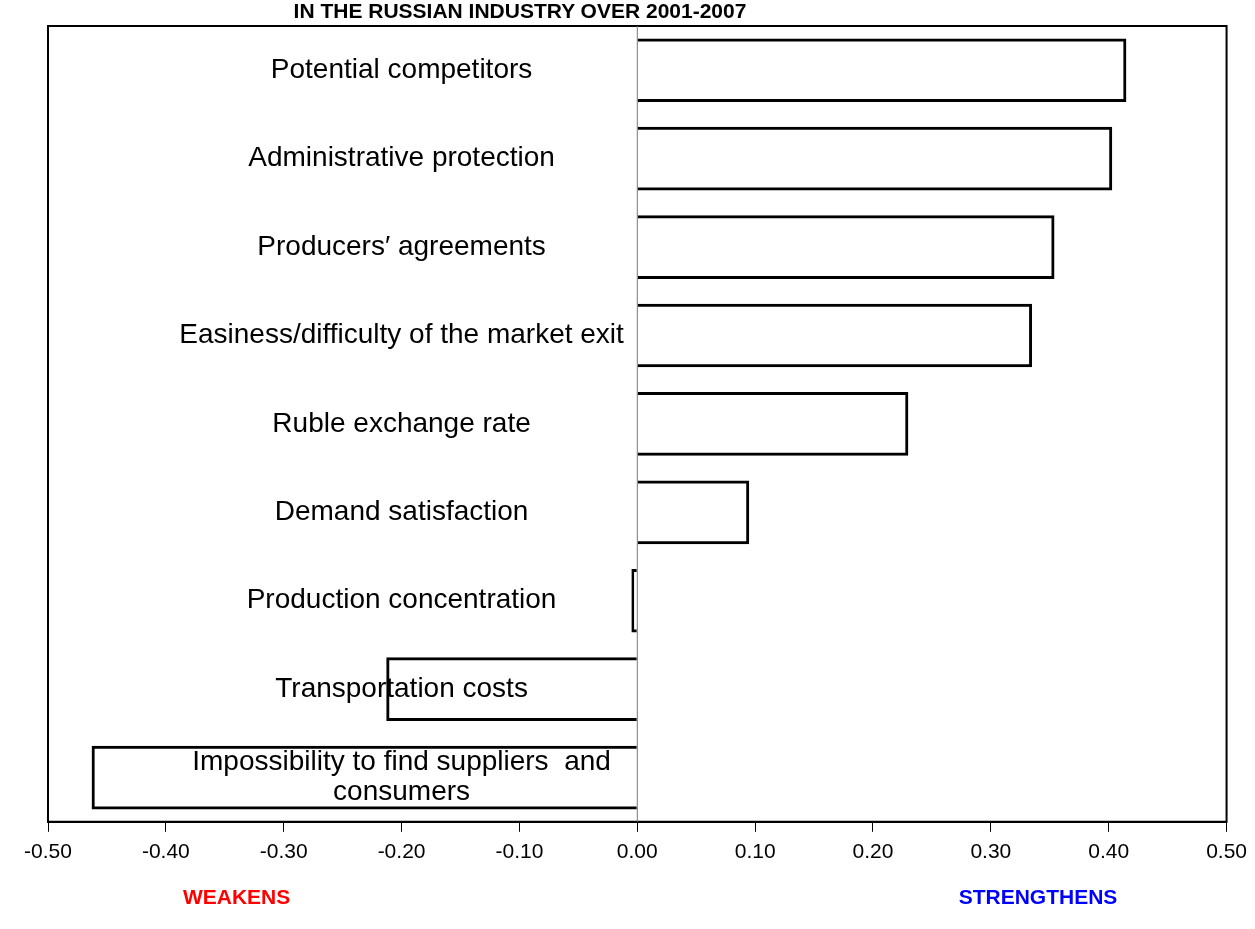  Describe the element at coordinates (48, 851) in the screenshot. I see `x-tick-label: -0.50` at that location.